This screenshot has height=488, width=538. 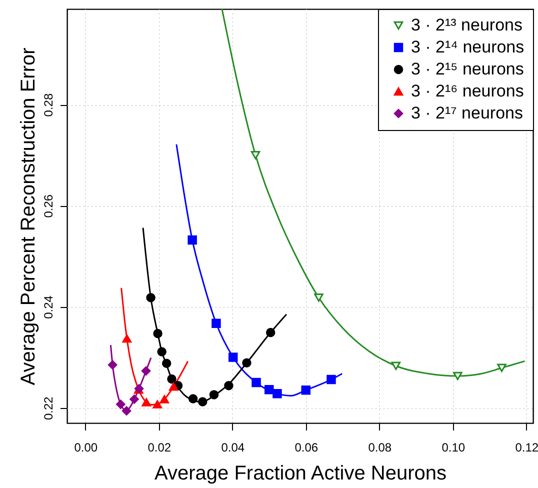 What do you see at coordinates (467, 113) in the screenshot?
I see `legend-label: 3 · 2¹⁷ neurons` at bounding box center [467, 113].